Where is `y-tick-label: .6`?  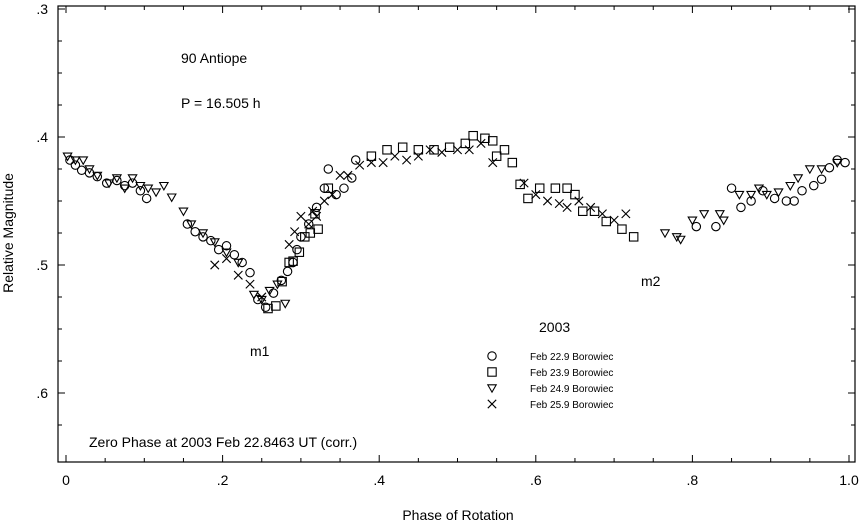 y-tick-label: .6 is located at coordinates (42, 393).